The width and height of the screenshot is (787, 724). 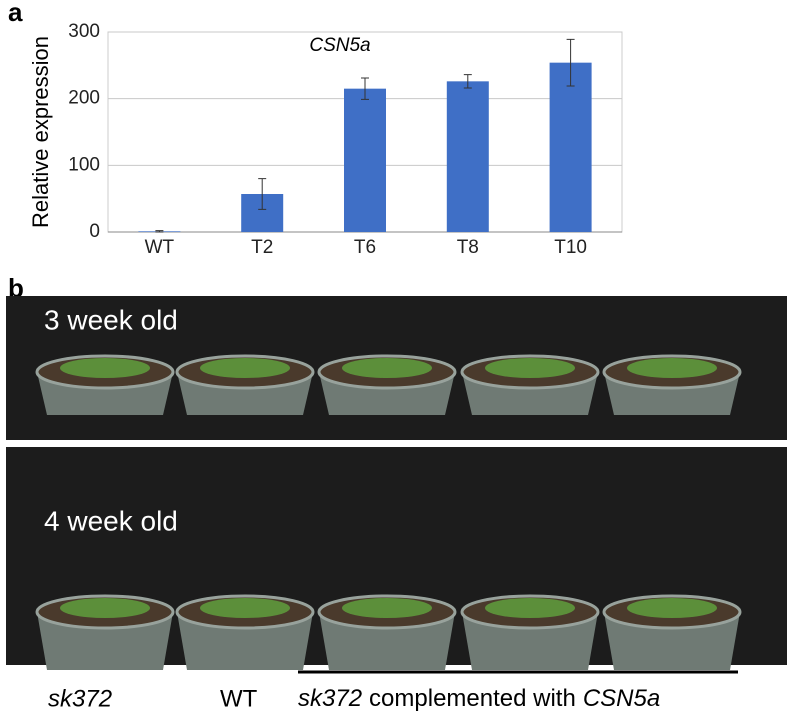 I want to click on photo-label: 3 week old, so click(x=111, y=319).